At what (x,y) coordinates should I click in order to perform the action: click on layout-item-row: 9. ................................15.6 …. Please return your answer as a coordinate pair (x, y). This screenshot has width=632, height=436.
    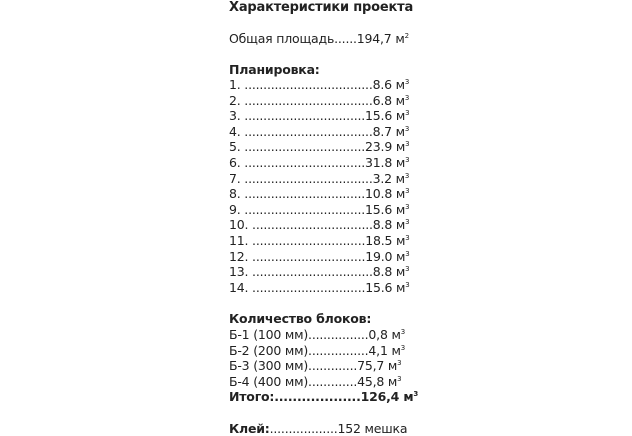
    Looking at the image, I should click on (319, 209).